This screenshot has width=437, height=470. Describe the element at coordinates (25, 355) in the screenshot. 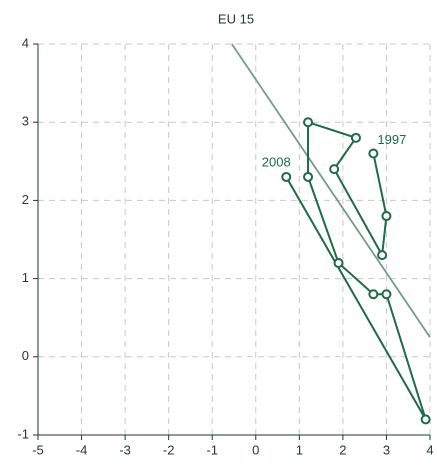

I see `y-tick-label: 0` at that location.